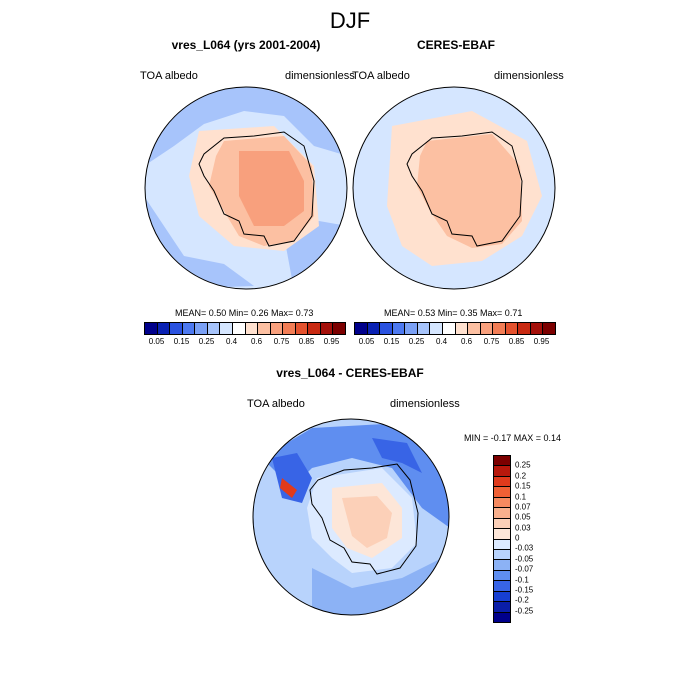 This screenshot has height=700, width=700. What do you see at coordinates (524, 559) in the screenshot?
I see `colorbar-tick-label: -0.05` at bounding box center [524, 559].